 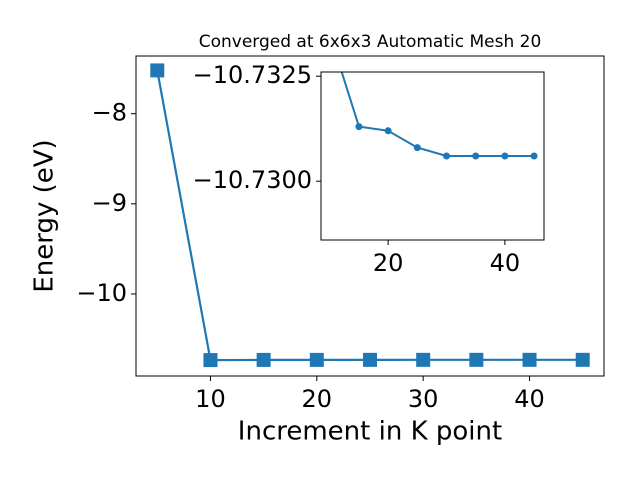 What do you see at coordinates (101, 293) in the screenshot?
I see `y-tick-label: −10` at bounding box center [101, 293].